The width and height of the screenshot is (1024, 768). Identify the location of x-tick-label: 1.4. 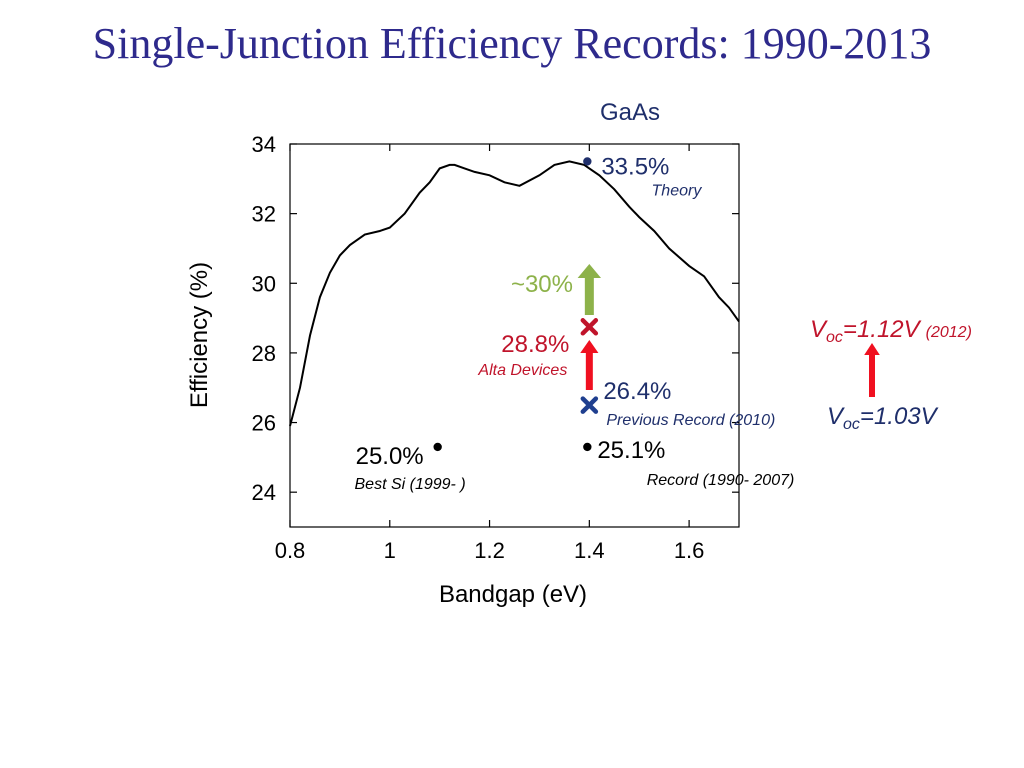
(589, 550).